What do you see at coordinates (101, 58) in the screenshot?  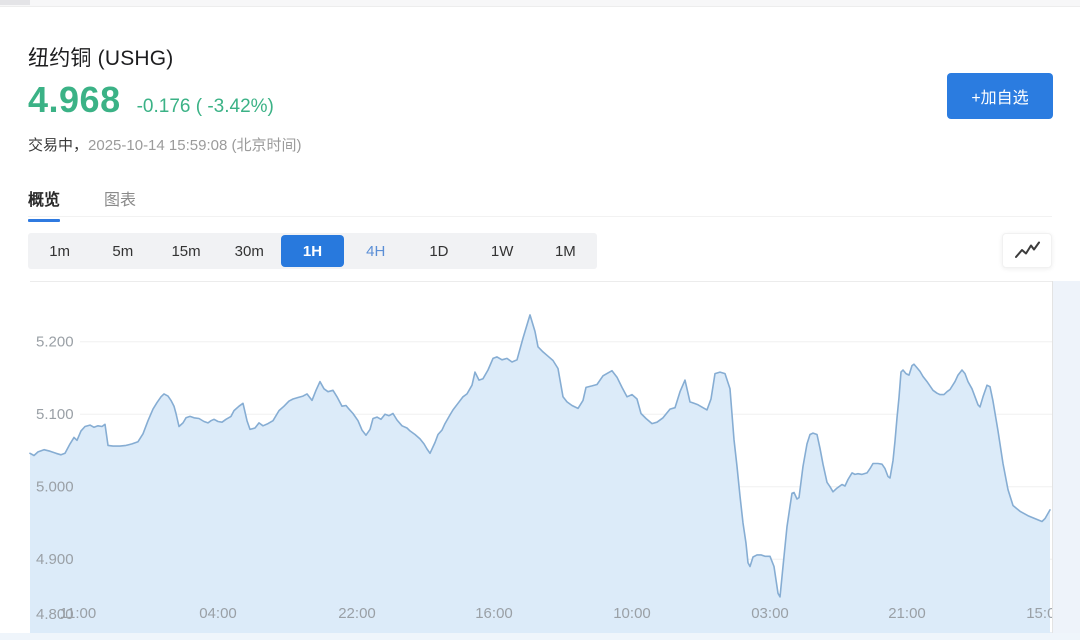 I see `instrument-title: 纽约铜 (USHG)` at bounding box center [101, 58].